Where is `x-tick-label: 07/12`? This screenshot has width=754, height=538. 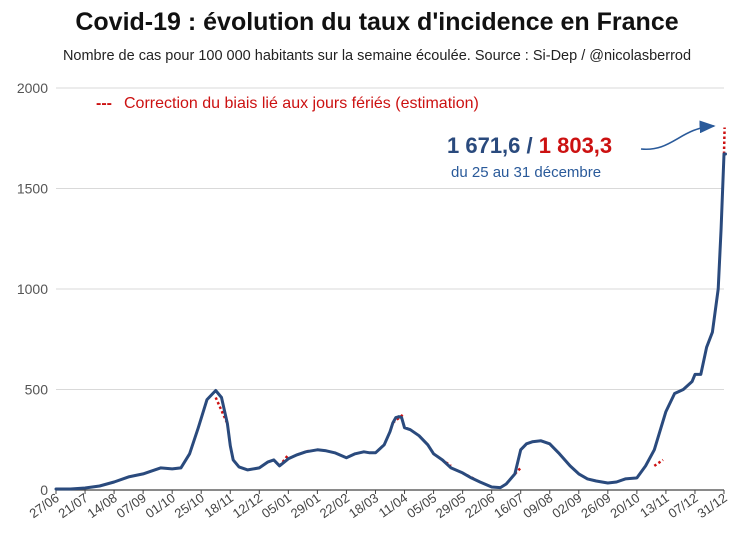
x-tick-label: 07/12 is located at coordinates (682, 505).